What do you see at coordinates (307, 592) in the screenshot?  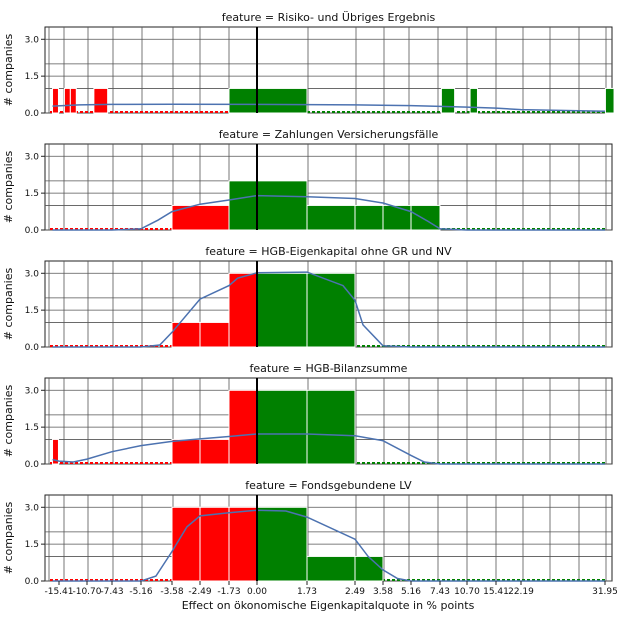 I see `x-tick-label: 1.73` at bounding box center [307, 592].